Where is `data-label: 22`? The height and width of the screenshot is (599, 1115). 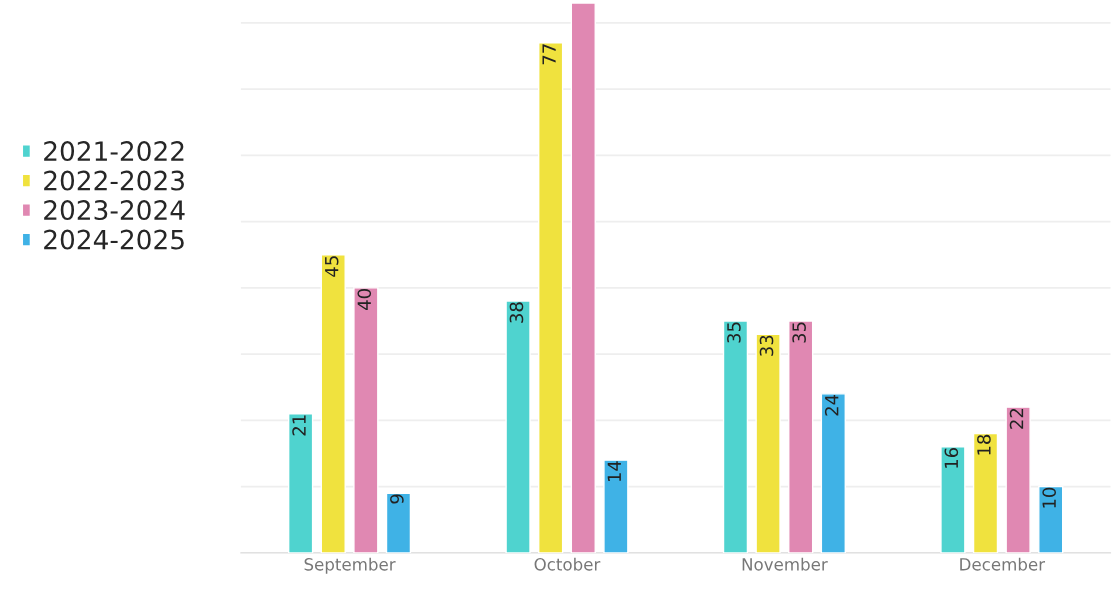 data-label: 22 is located at coordinates (1016, 418).